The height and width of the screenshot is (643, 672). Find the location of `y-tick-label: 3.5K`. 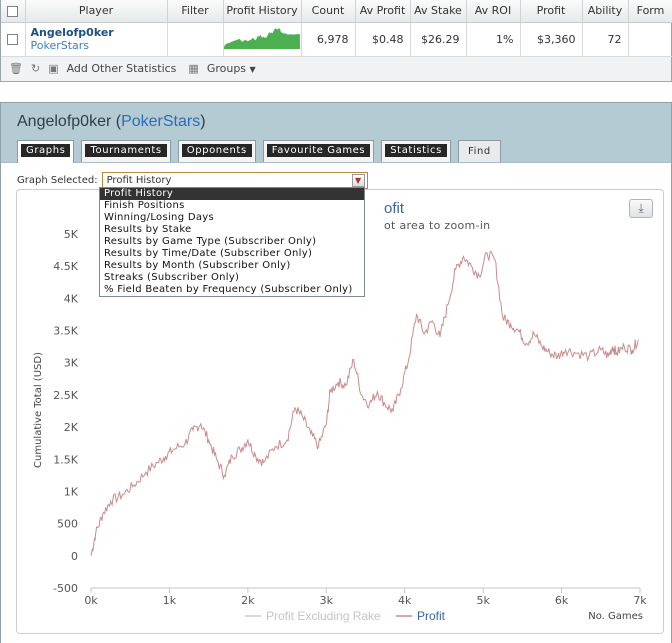

y-tick-label: 3.5K is located at coordinates (65, 331).